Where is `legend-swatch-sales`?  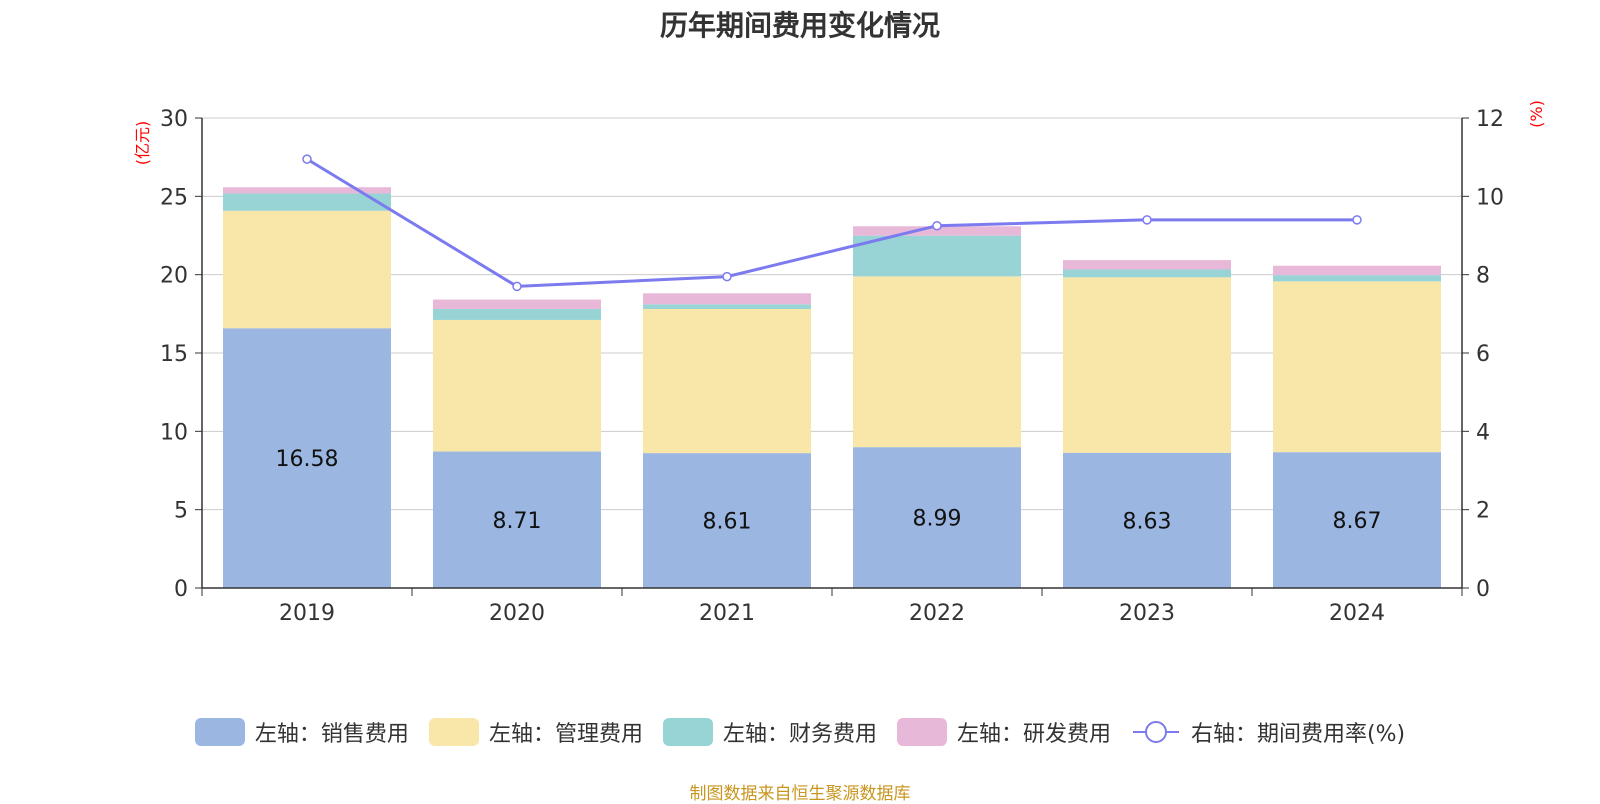 legend-swatch-sales is located at coordinates (219, 732).